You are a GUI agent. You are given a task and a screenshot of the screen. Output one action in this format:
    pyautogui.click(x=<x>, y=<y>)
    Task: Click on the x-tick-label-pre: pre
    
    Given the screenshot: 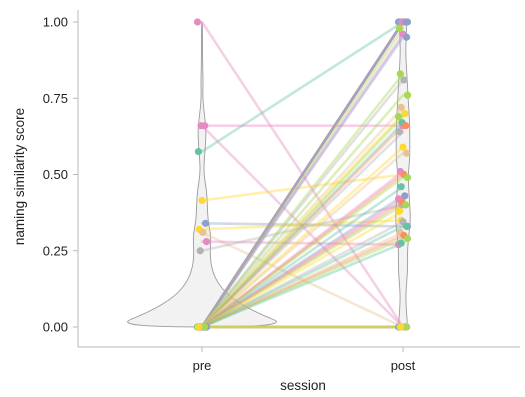 What is the action you would take?
    pyautogui.click(x=202, y=365)
    